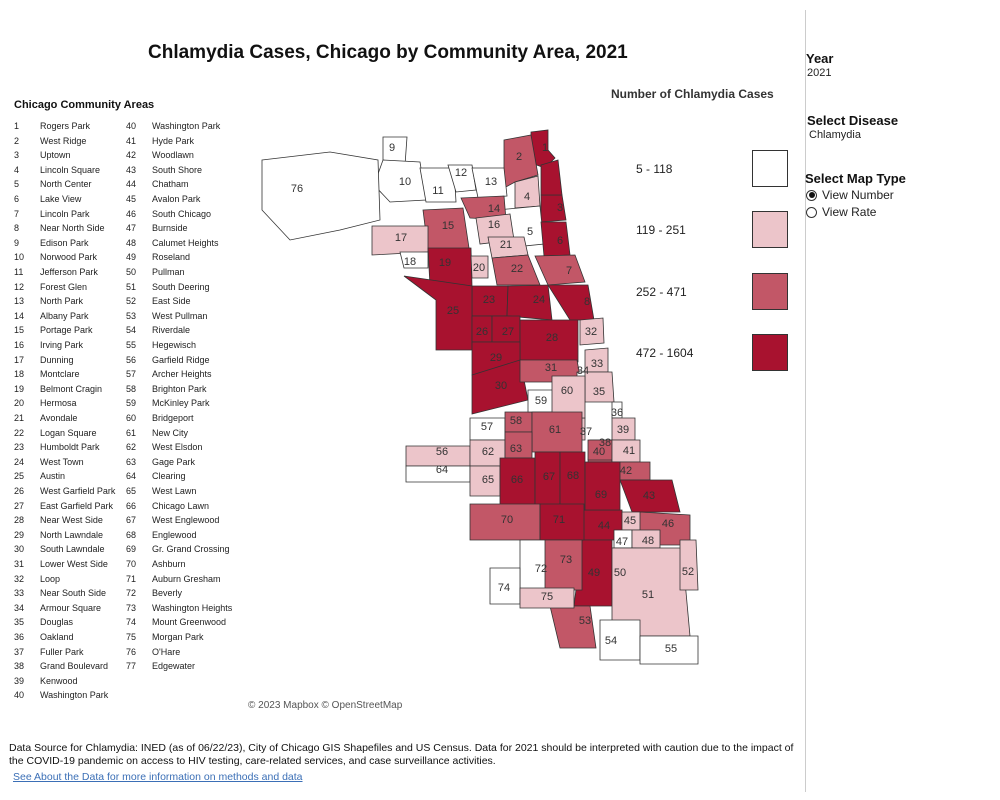 The width and height of the screenshot is (1000, 800). Describe the element at coordinates (72, 549) in the screenshot. I see `area-list-name: South Lawndale` at that location.